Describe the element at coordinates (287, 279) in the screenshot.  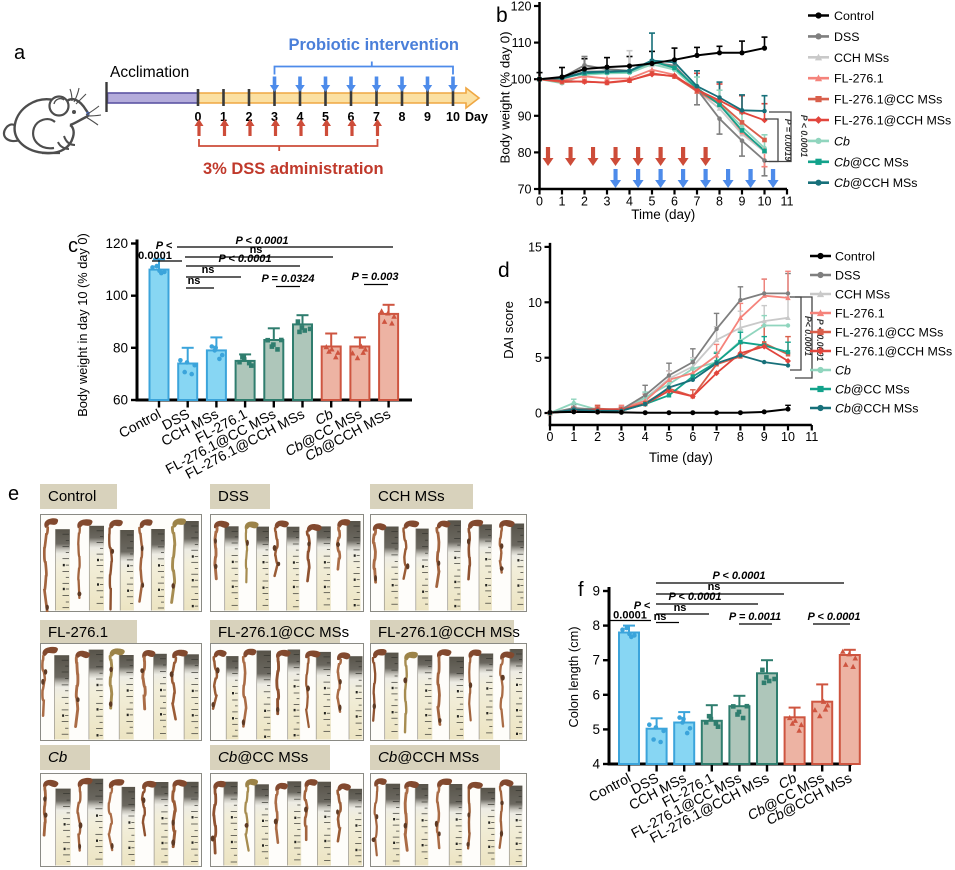
I see `svg-text: P = 0.0324` at that location.